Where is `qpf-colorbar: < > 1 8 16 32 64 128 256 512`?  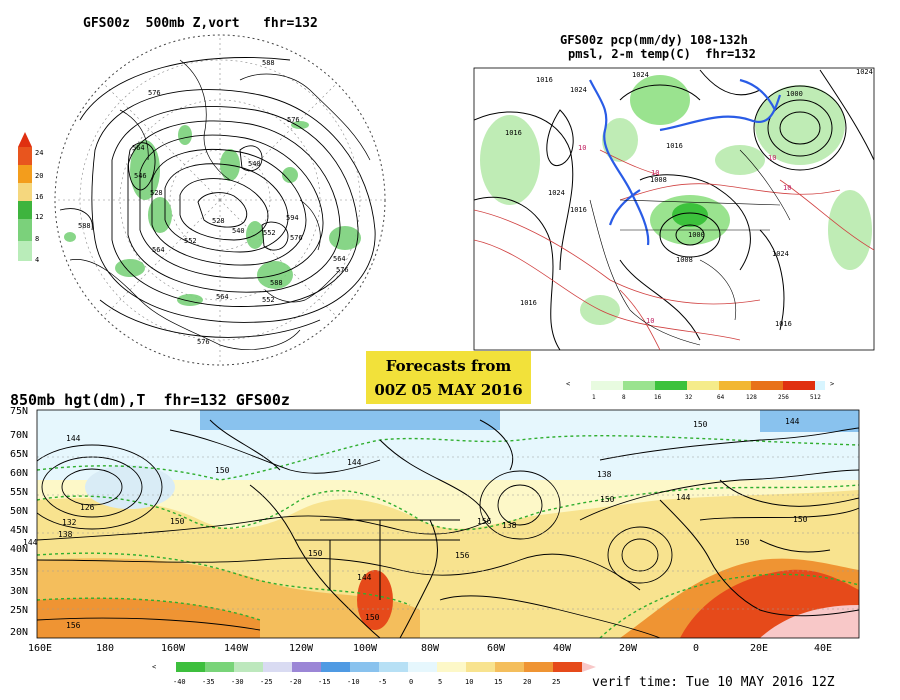 qpf-colorbar: < > 1 8 16 32 64 128 256 512 is located at coordinates (700, 390).